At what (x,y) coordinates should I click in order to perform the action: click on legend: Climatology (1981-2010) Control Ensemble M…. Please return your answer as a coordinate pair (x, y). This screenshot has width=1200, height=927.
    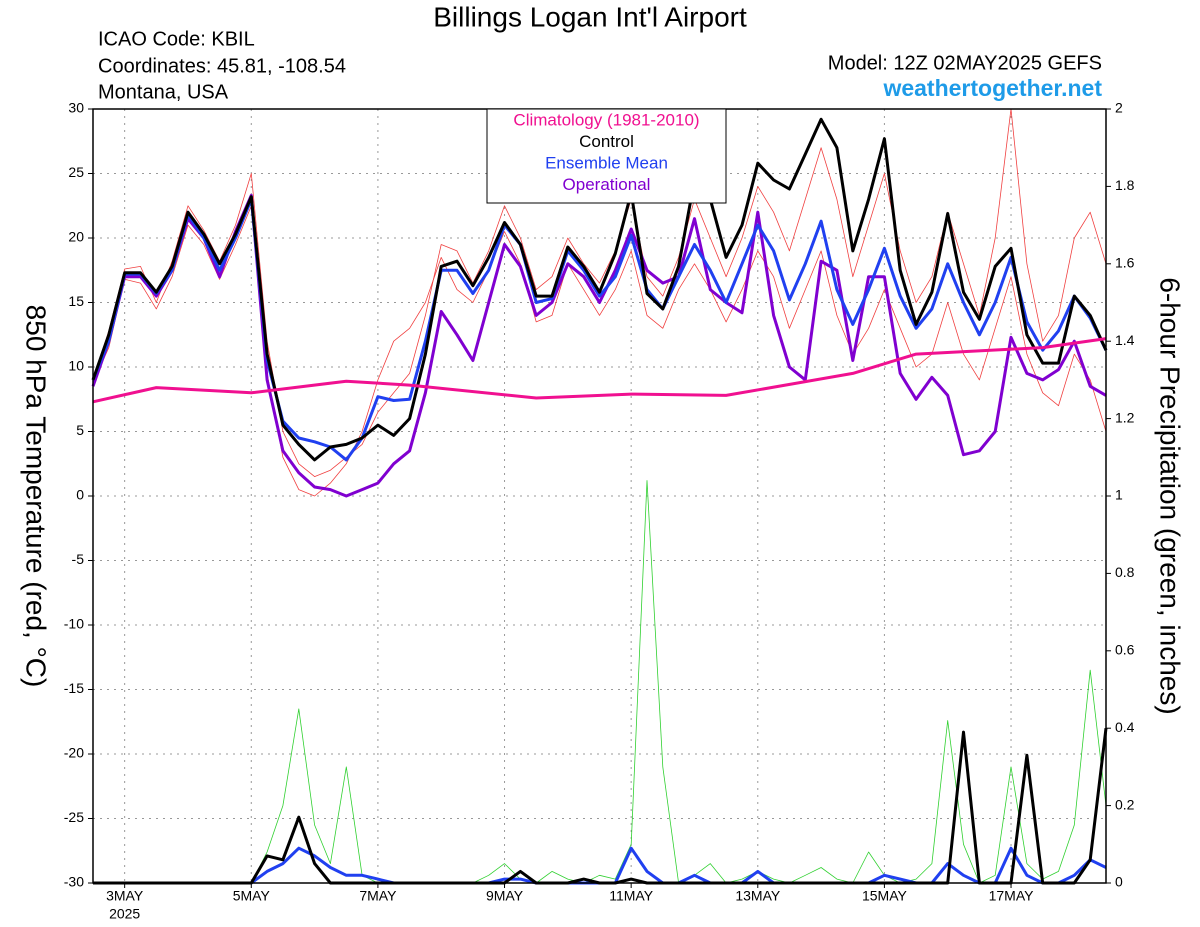
    Looking at the image, I should click on (606, 156).